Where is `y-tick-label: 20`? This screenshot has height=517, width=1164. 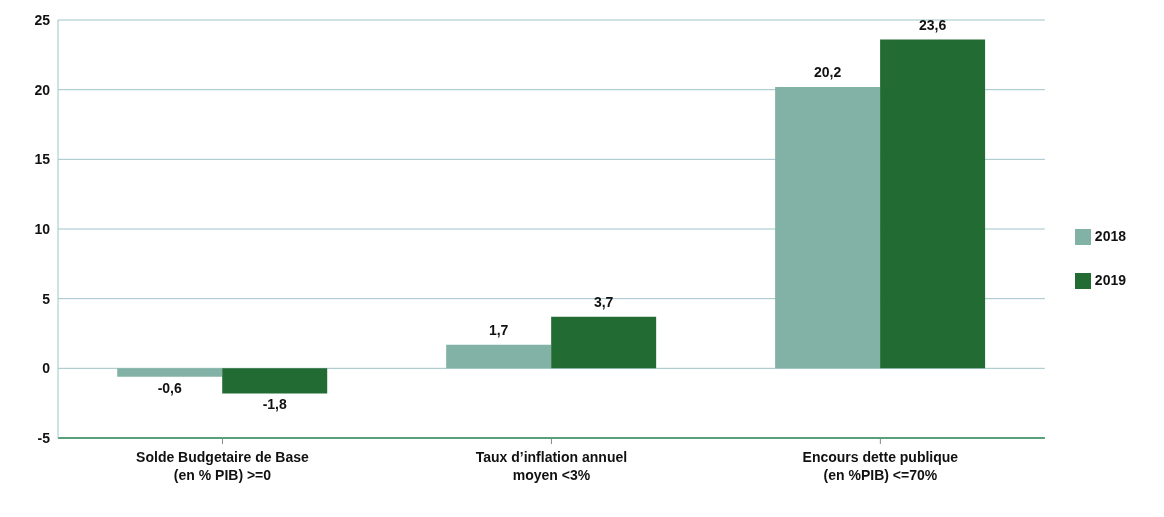 y-tick-label: 20 is located at coordinates (42, 89).